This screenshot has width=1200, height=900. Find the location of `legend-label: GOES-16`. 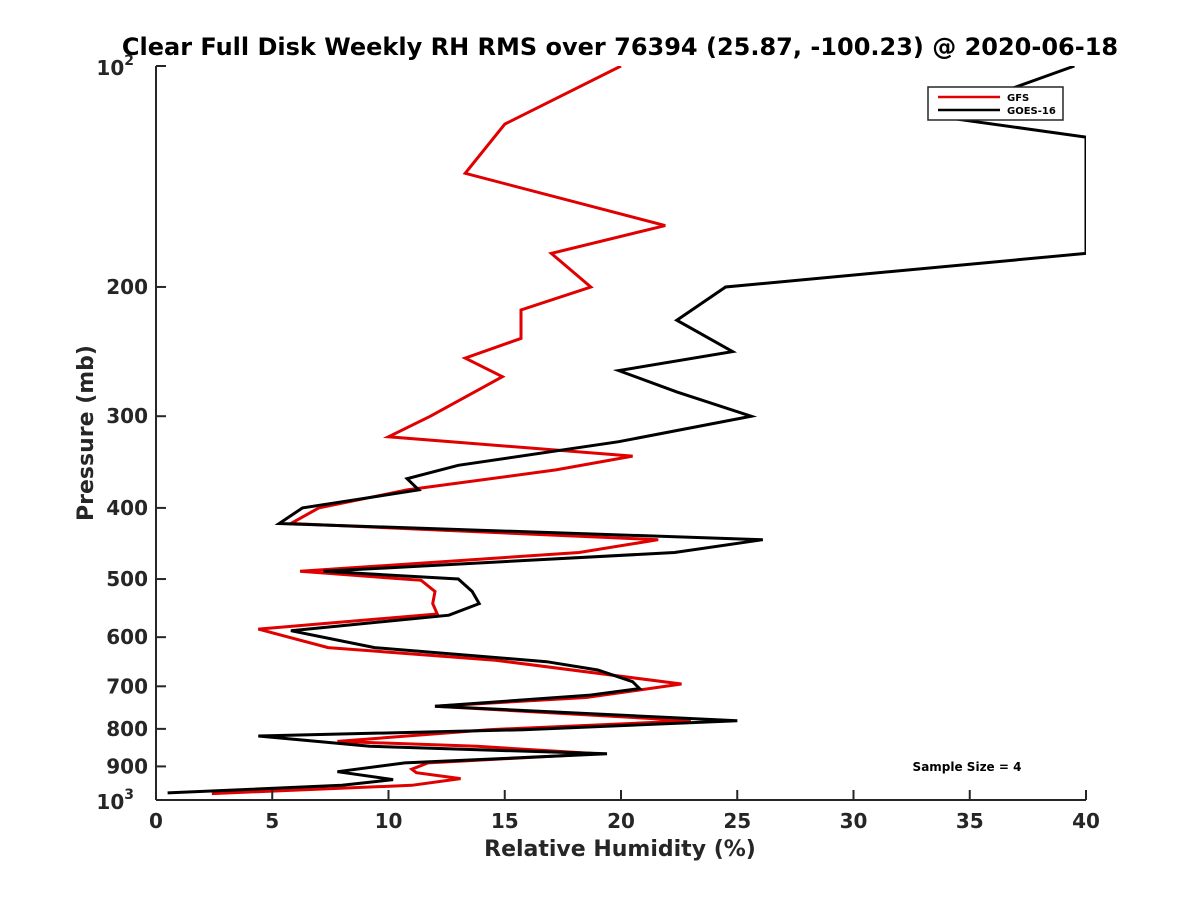

legend-label: GOES-16 is located at coordinates (1031, 111).